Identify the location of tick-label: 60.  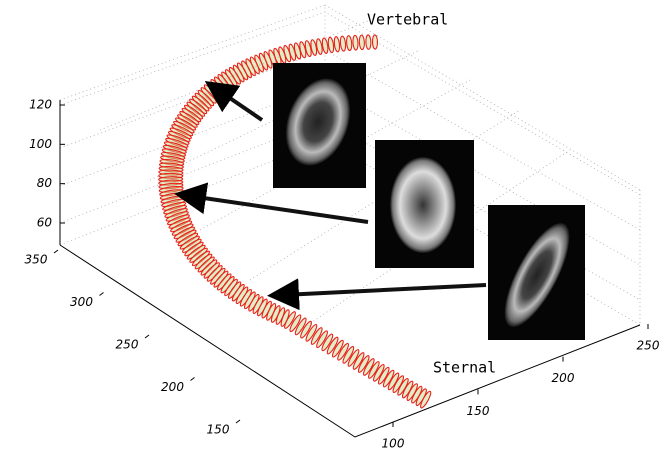
(45, 223).